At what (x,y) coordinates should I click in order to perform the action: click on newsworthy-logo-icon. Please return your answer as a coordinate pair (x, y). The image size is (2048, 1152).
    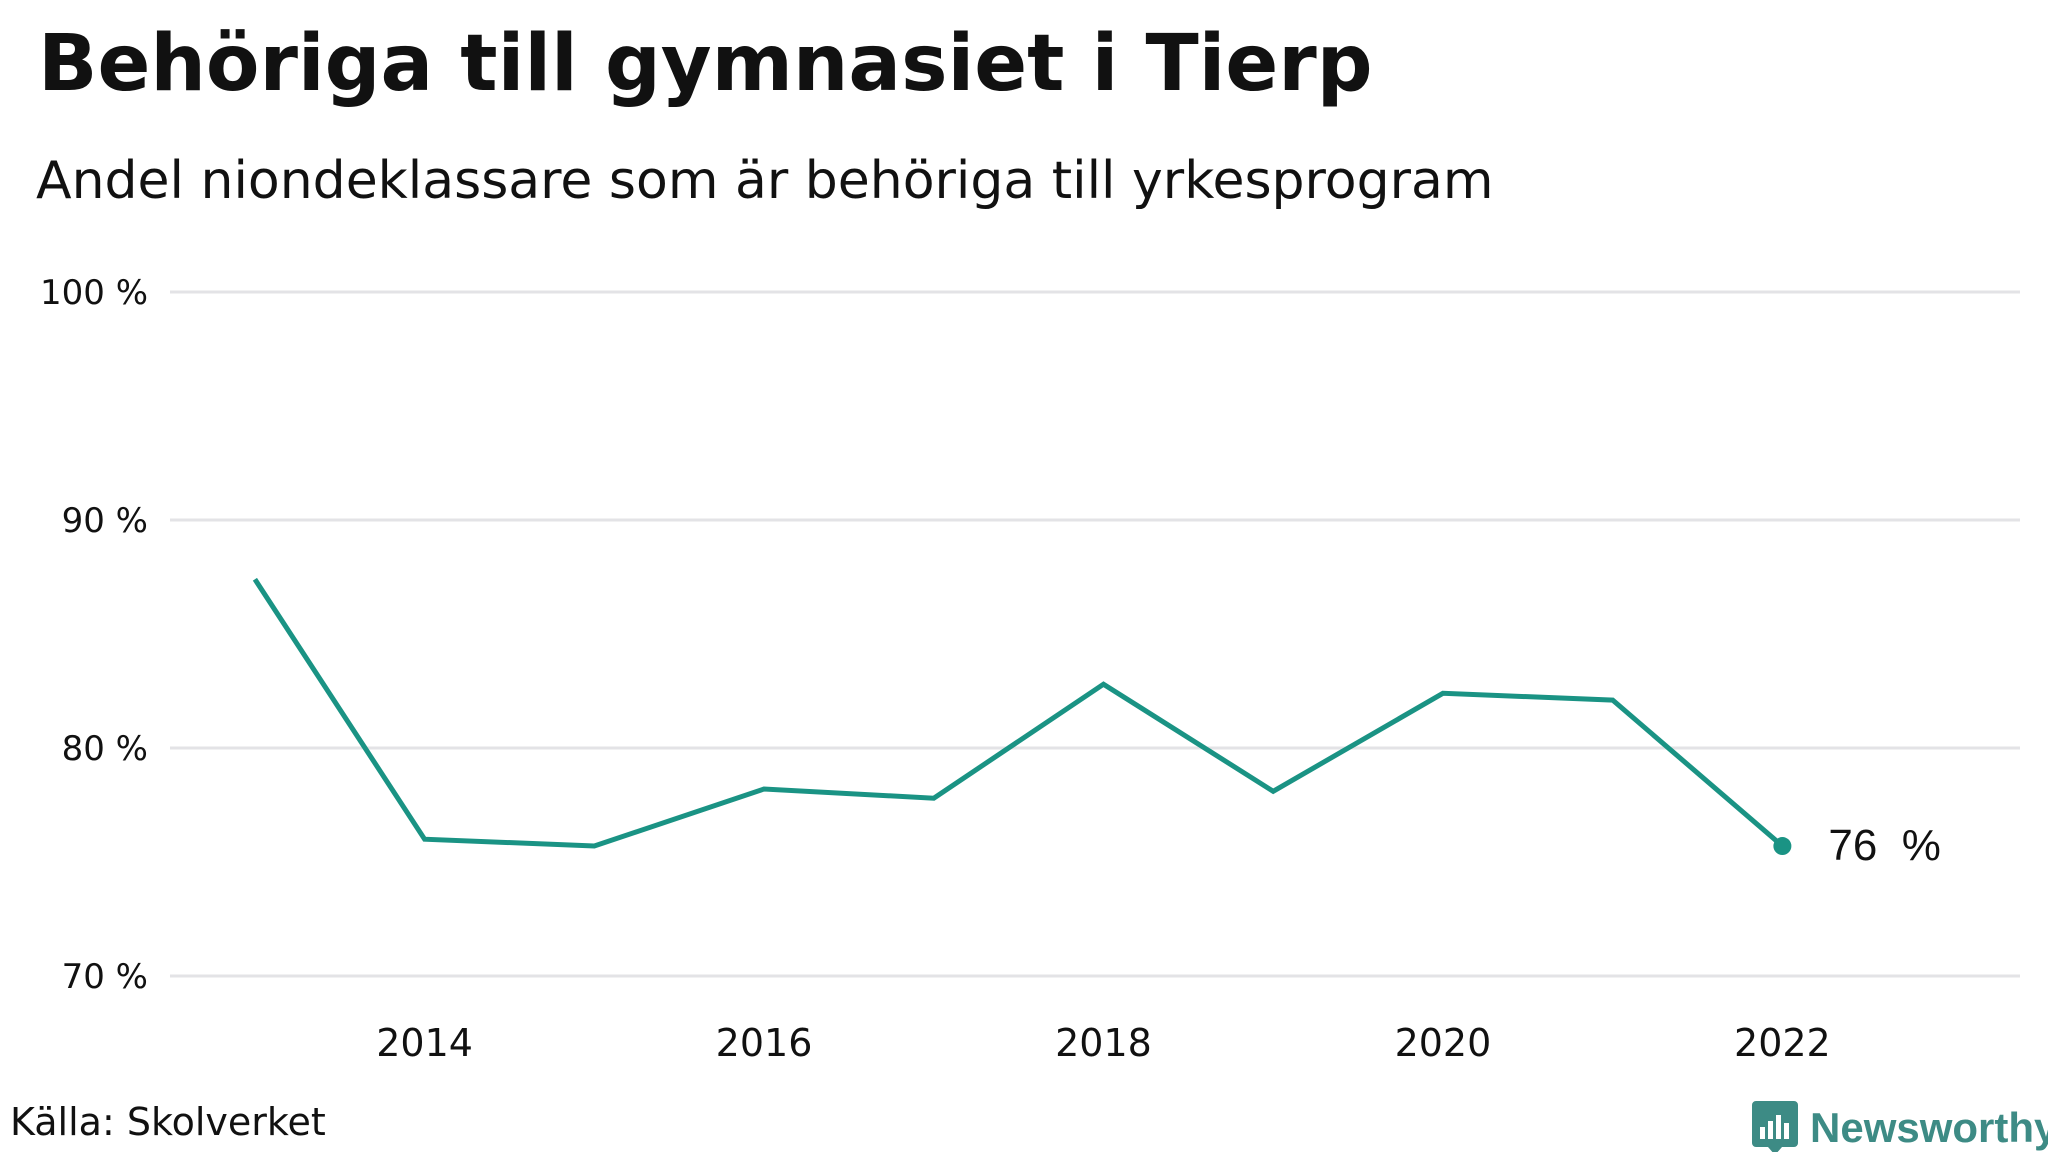
    Looking at the image, I should click on (1775, 1126).